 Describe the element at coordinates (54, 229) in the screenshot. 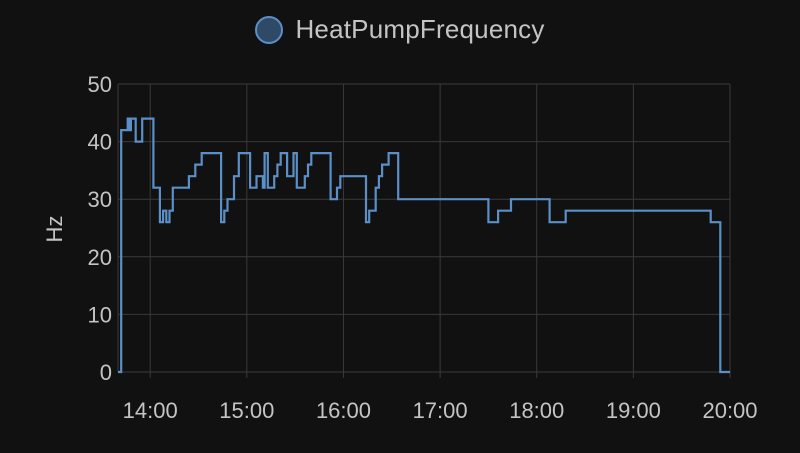

I see `y-axis-label: Hz` at that location.